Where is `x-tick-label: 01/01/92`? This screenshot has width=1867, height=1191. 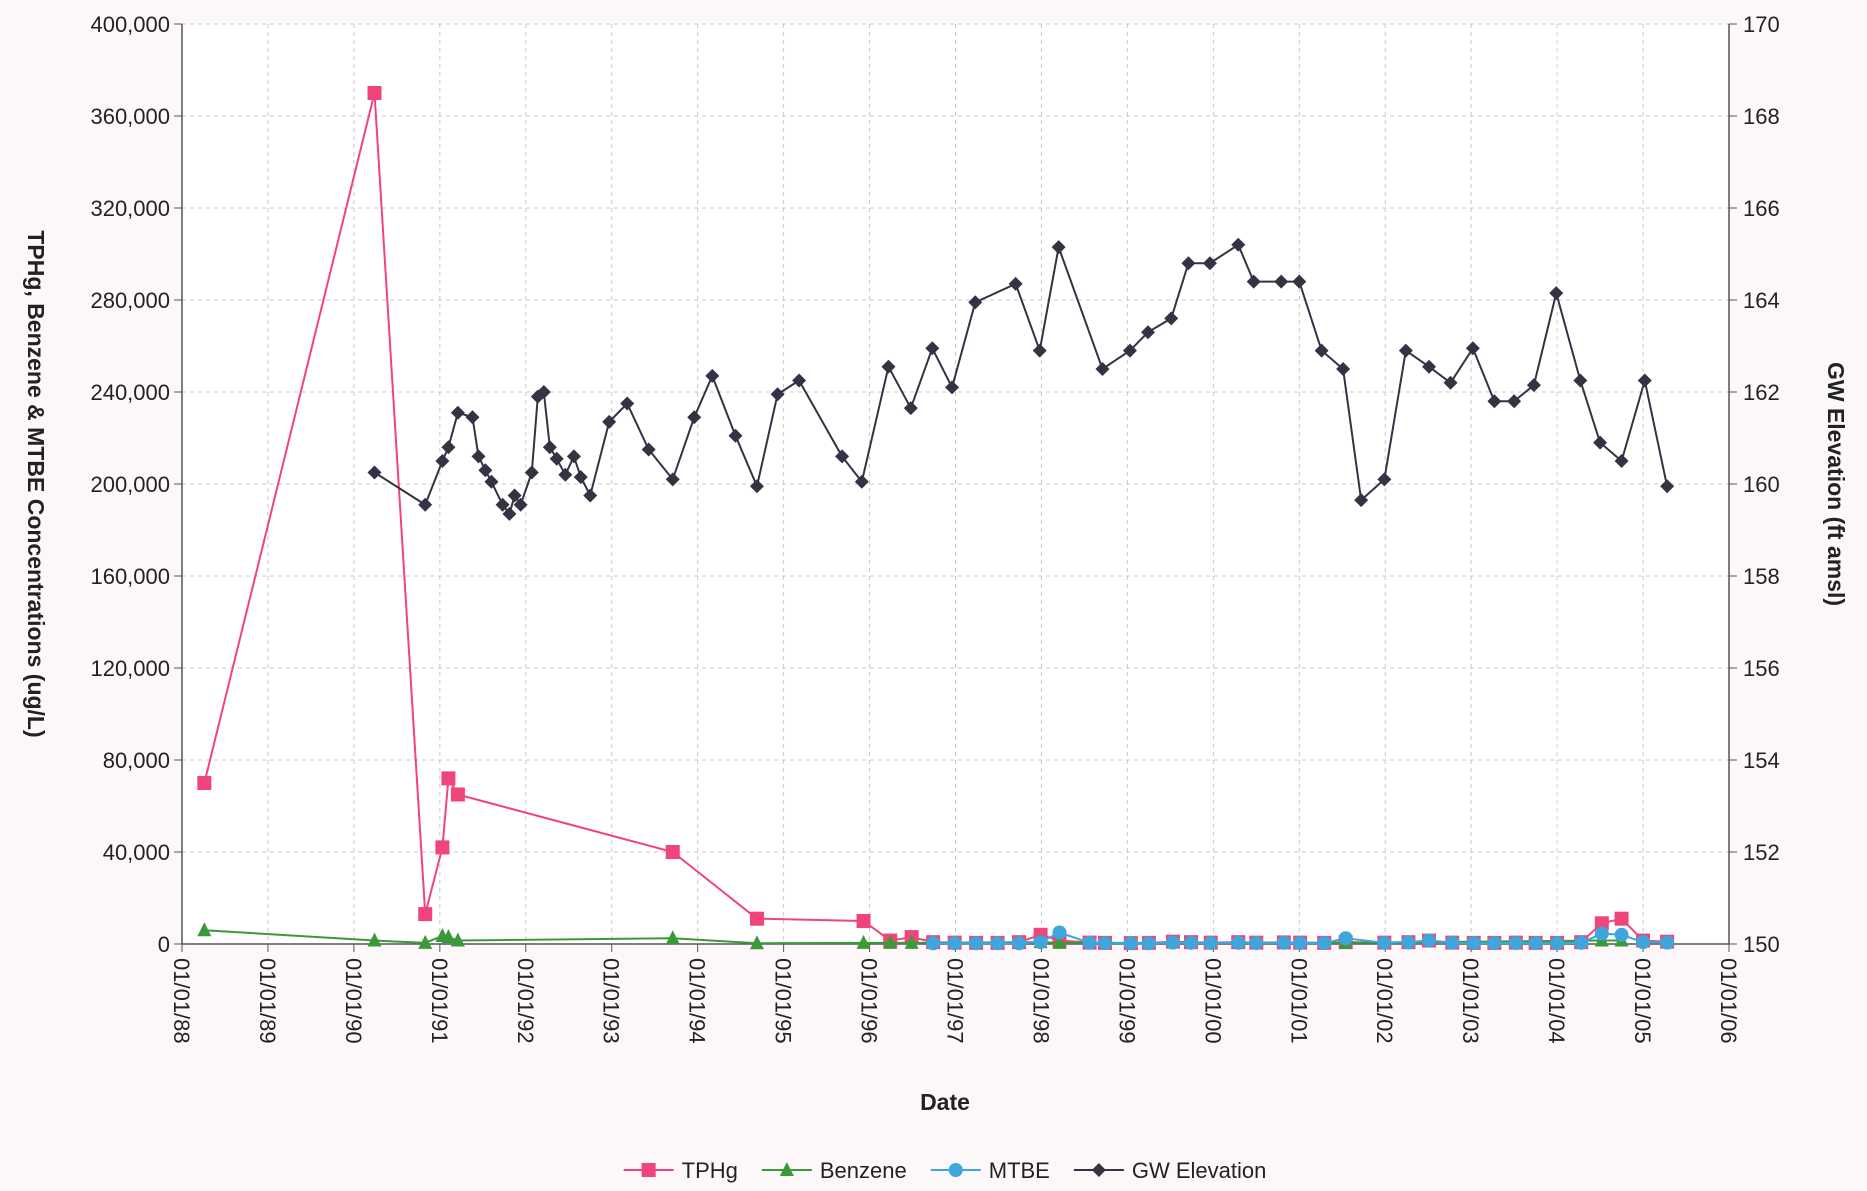
x-tick-label: 01/01/92 is located at coordinates (525, 1001).